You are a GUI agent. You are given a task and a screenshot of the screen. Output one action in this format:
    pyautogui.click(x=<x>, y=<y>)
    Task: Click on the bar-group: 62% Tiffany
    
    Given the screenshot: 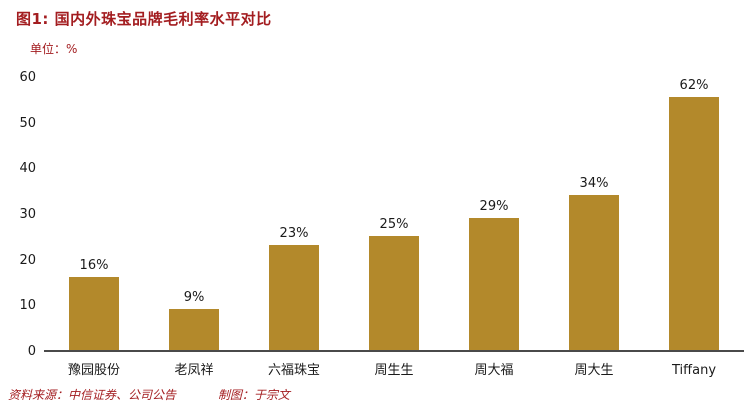 What is the action you would take?
    pyautogui.click(x=694, y=228)
    